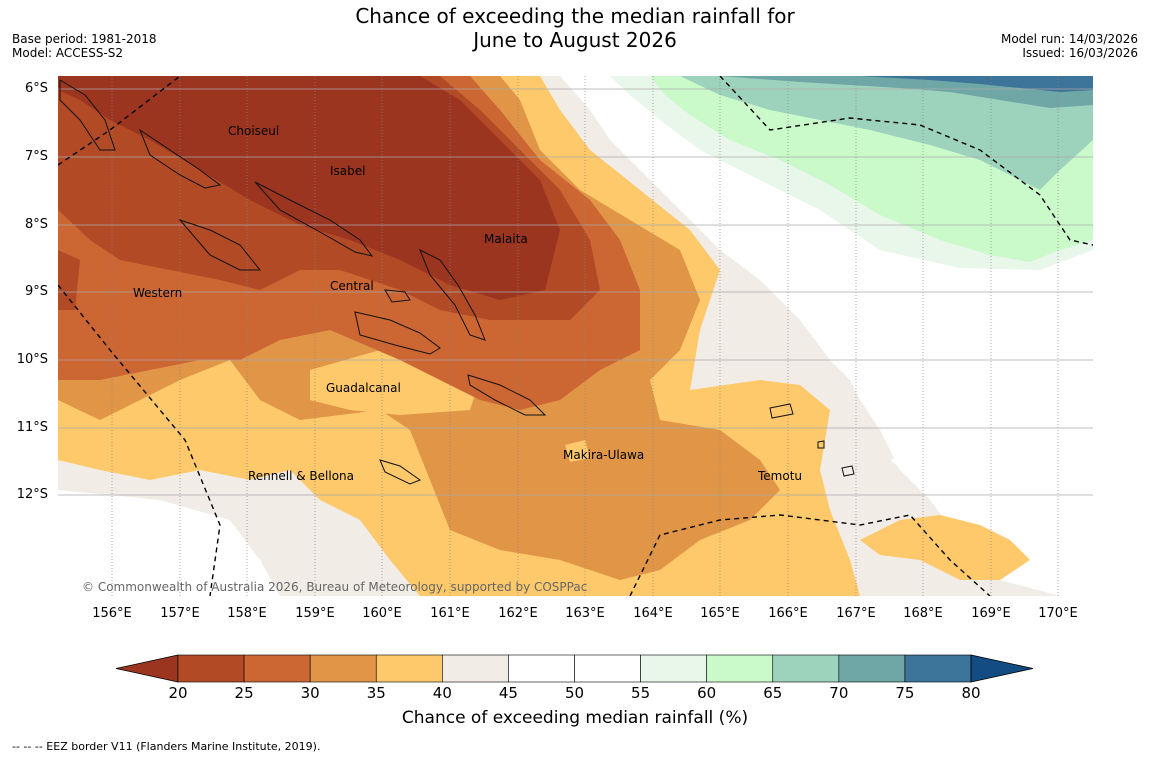 Image resolution: width=1150 pixels, height=758 pixels. What do you see at coordinates (352, 286) in the screenshot?
I see `label-central: Central` at bounding box center [352, 286].